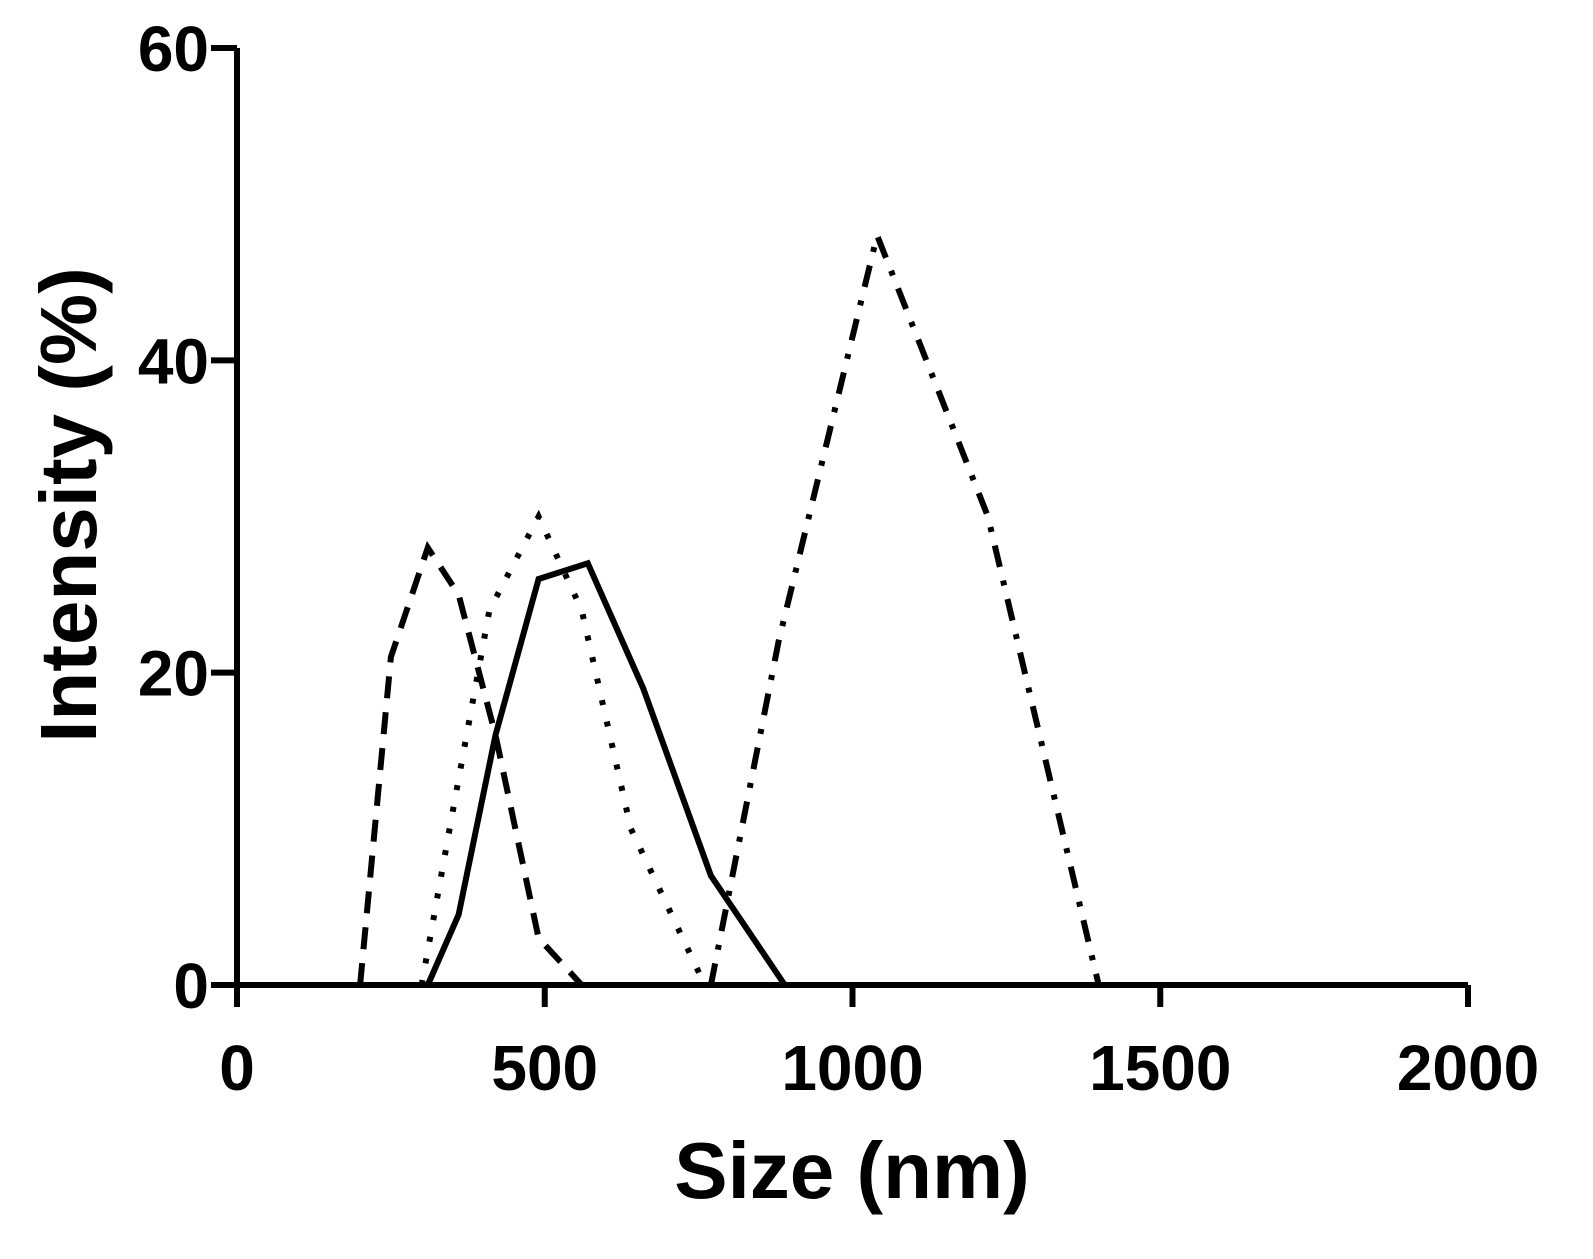 The width and height of the screenshot is (1593, 1259). What do you see at coordinates (173, 361) in the screenshot?
I see `y-tick-label: 40` at bounding box center [173, 361].